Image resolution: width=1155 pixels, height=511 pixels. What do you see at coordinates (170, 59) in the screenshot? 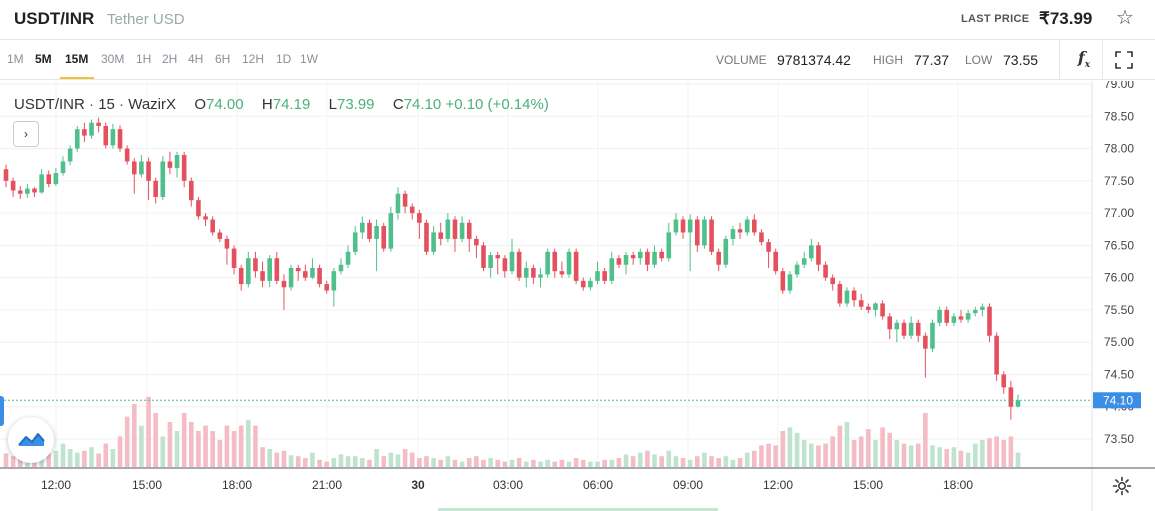
I see `timeframe-2h: 2H` at bounding box center [170, 59].